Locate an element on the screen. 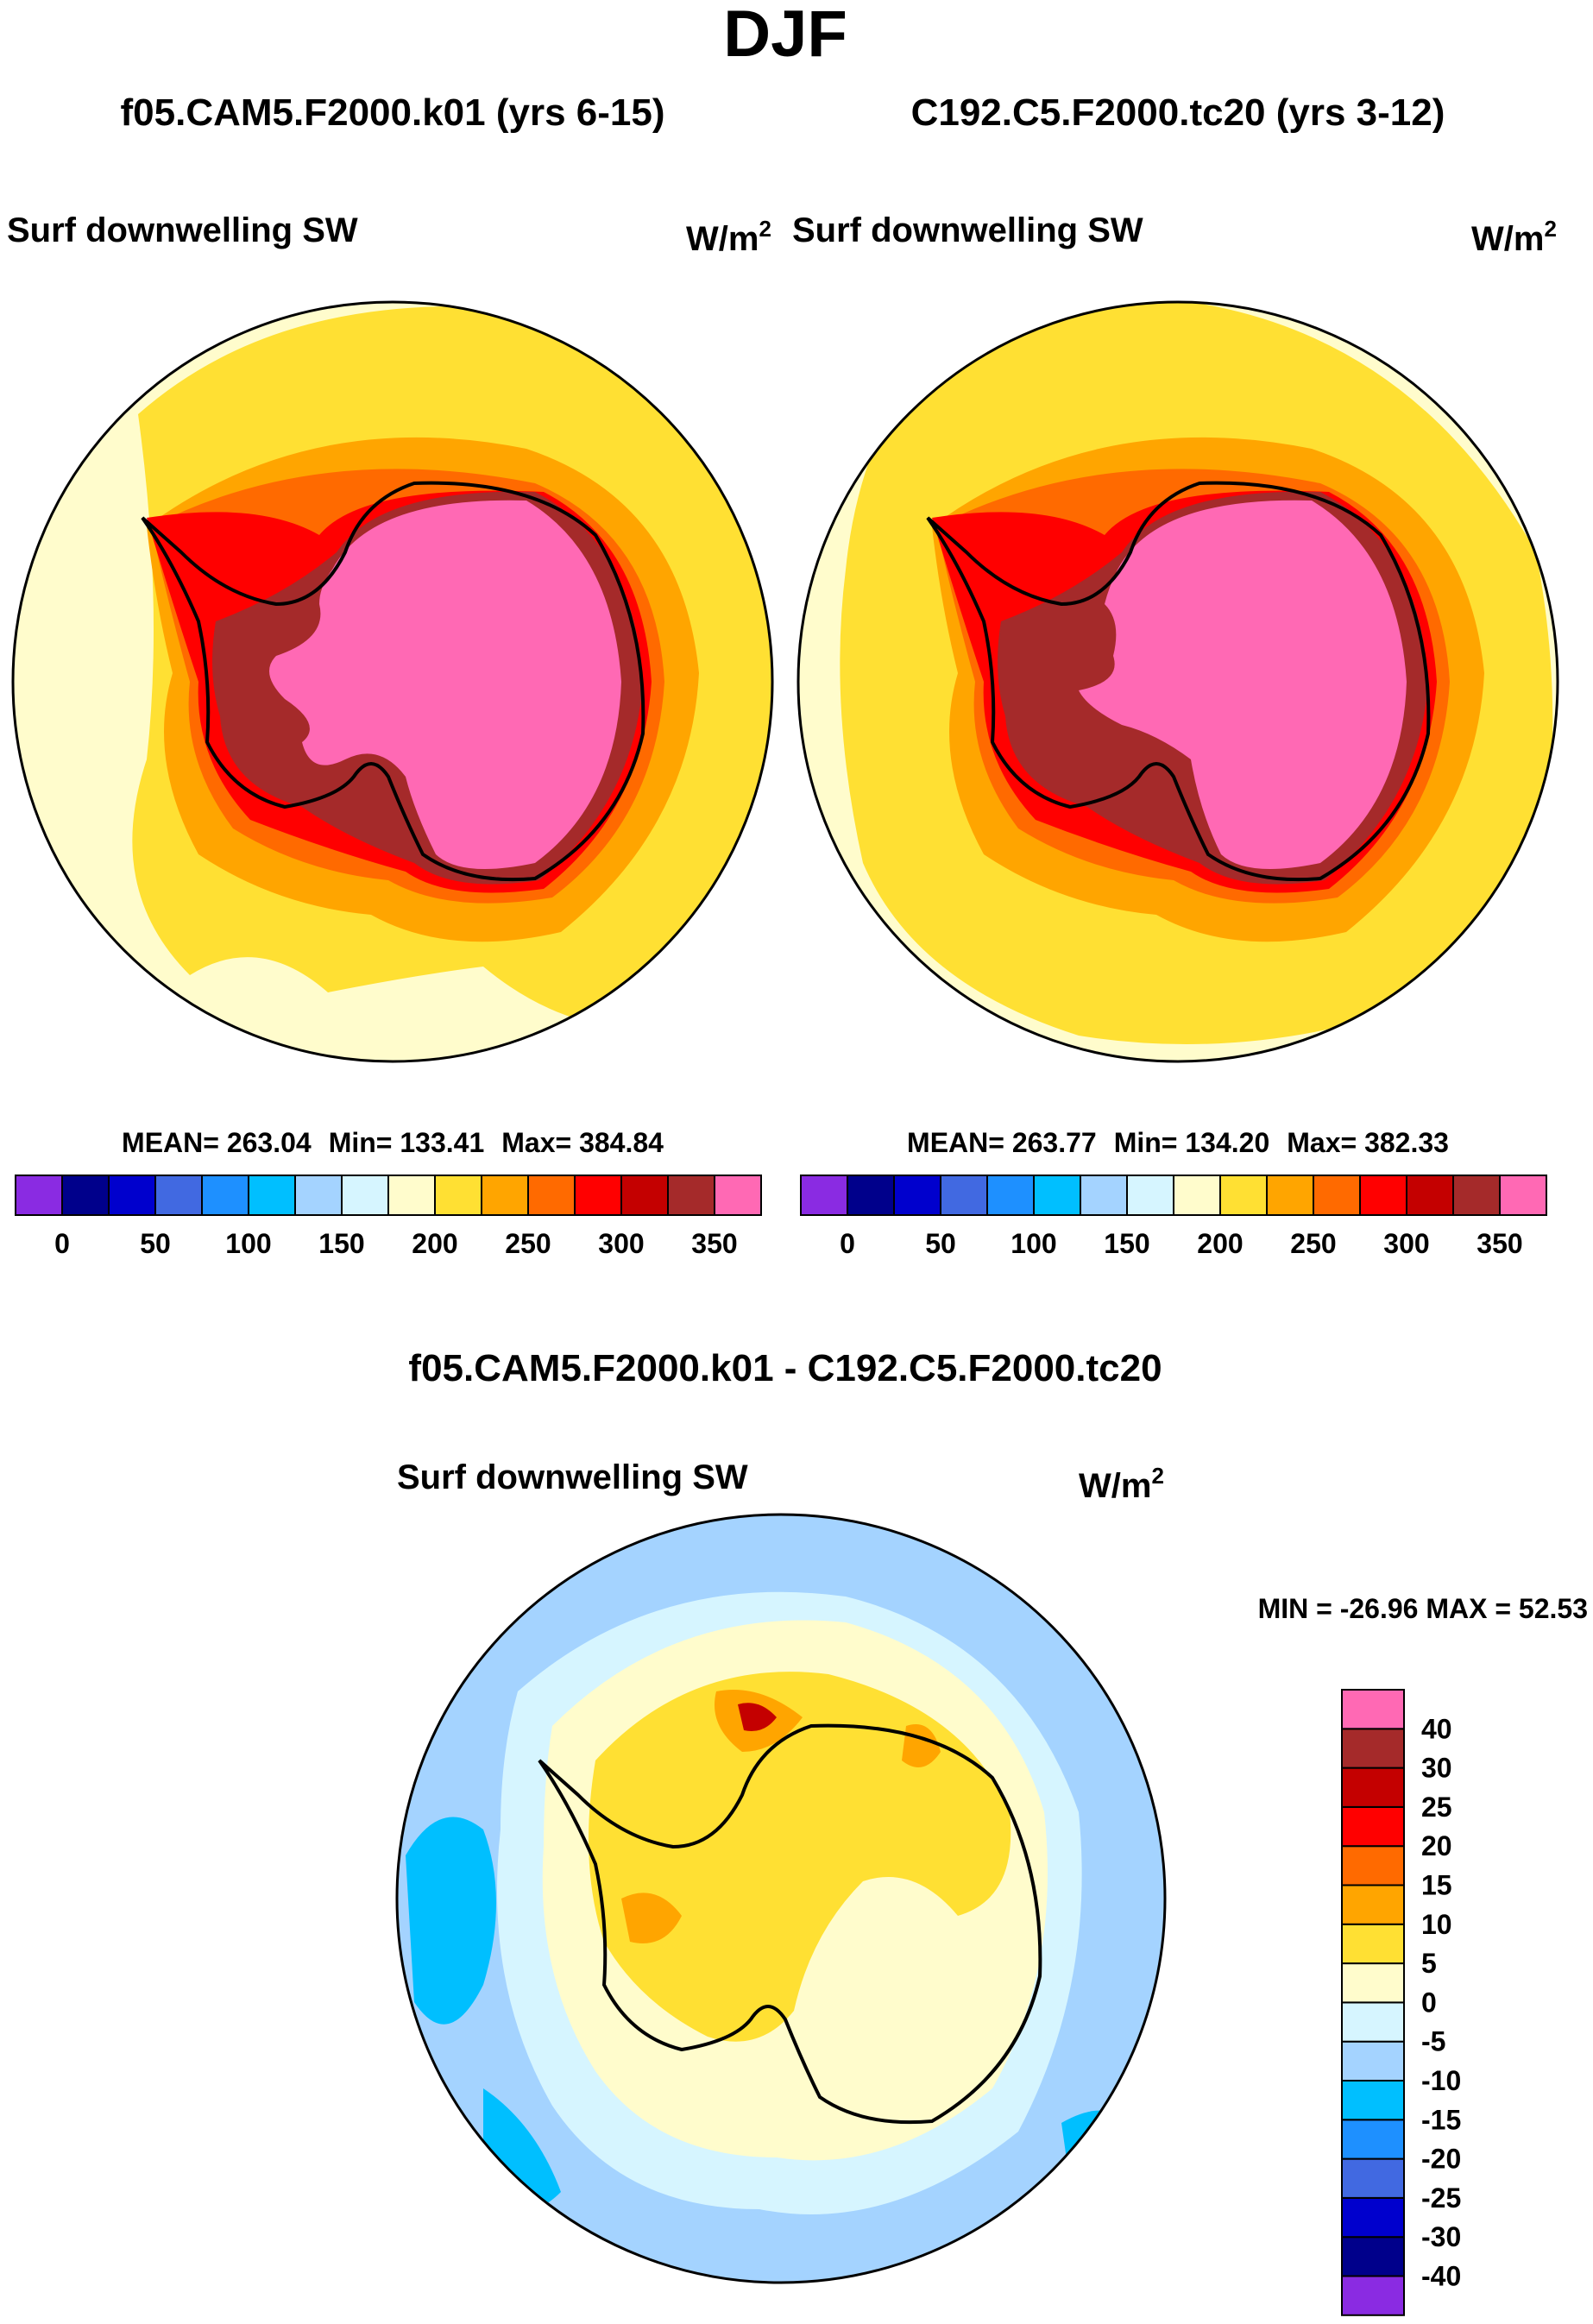 This screenshot has width=1593, height=2324. right-units-base: W/m is located at coordinates (1508, 239).